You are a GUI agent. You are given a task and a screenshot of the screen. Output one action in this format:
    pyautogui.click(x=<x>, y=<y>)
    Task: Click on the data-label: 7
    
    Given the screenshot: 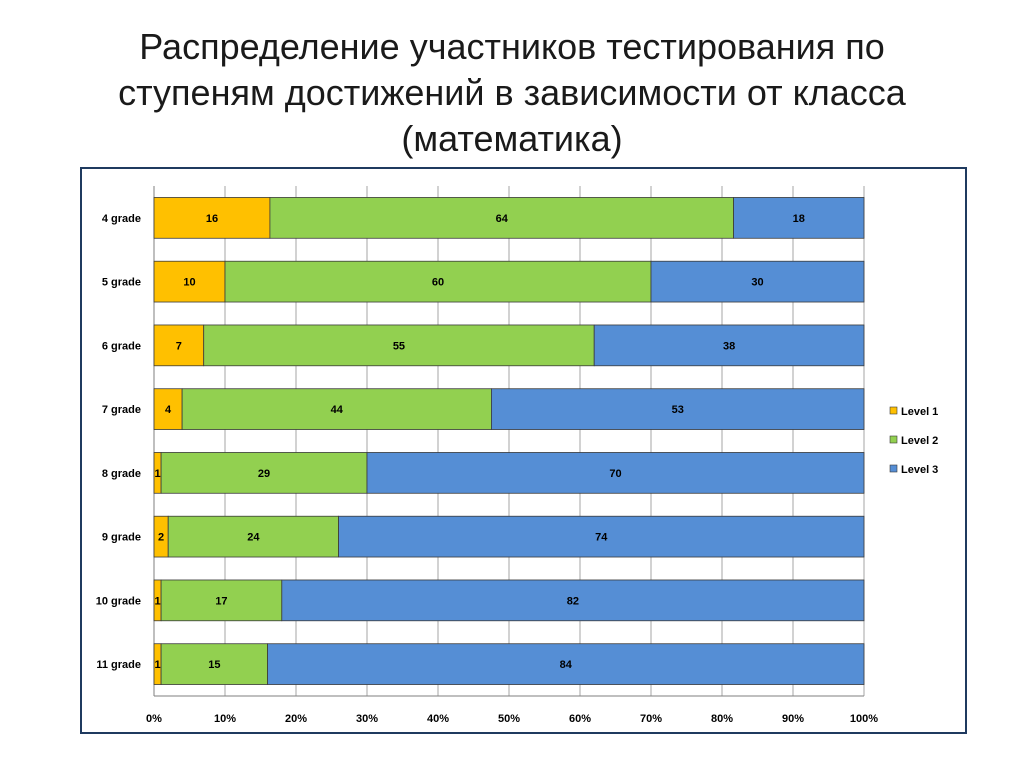 What is the action you would take?
    pyautogui.click(x=179, y=346)
    